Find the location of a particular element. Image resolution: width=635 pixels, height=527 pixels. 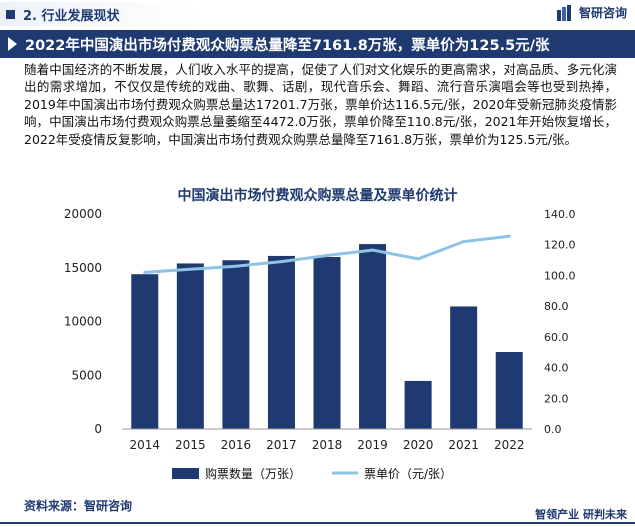

chart-title: 中国演出市场付费观众购票总量及票单价统计 is located at coordinates (317, 196).